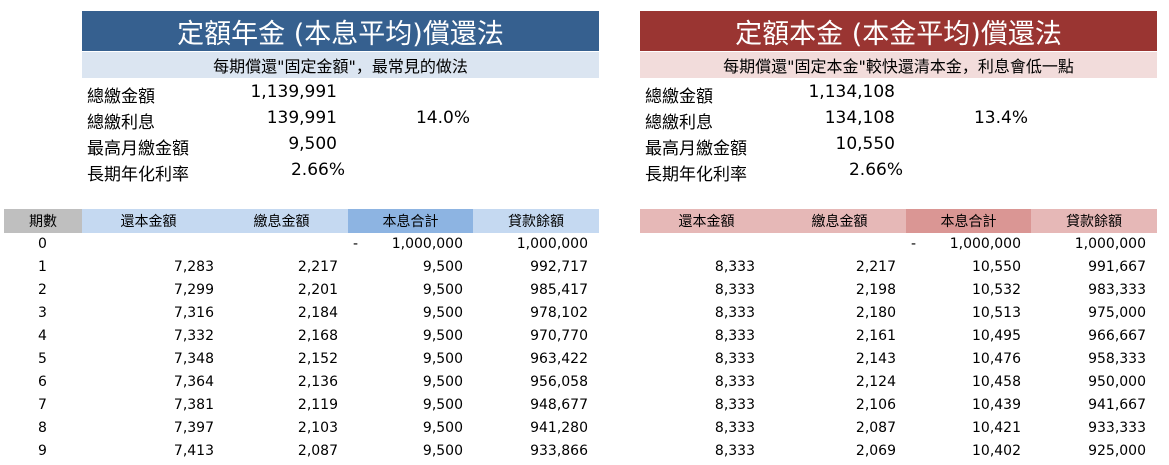  What do you see at coordinates (42, 451) in the screenshot?
I see `period-cell: 9` at bounding box center [42, 451].